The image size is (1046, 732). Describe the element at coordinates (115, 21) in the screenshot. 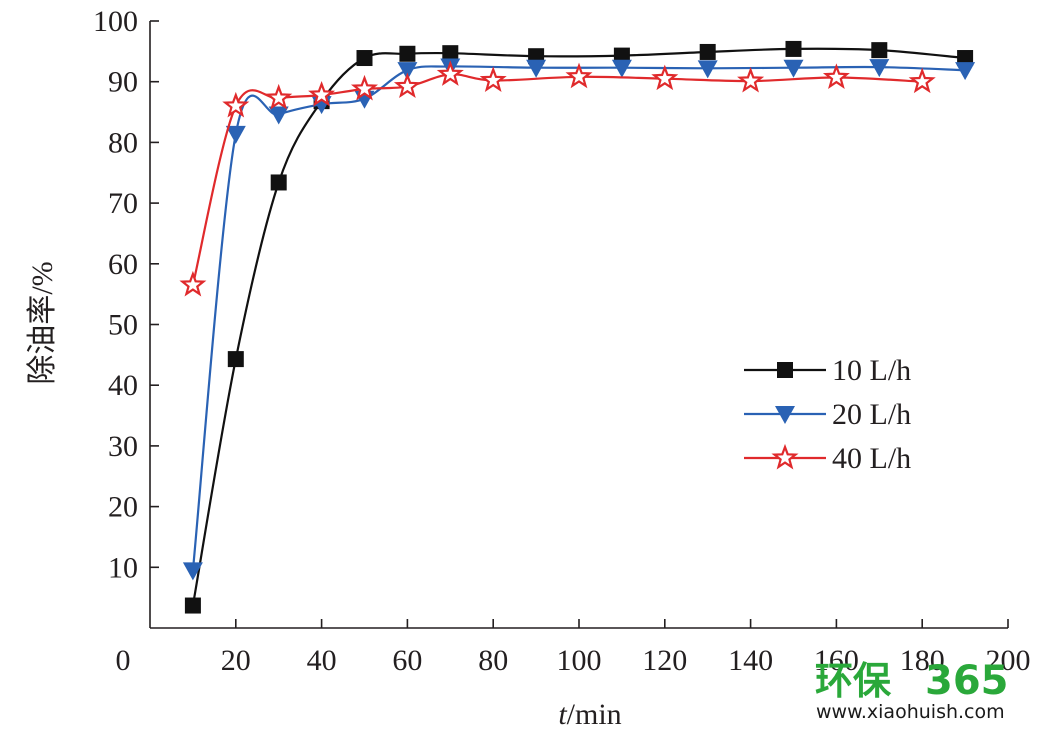

I see `y-tick-label: 100` at that location.